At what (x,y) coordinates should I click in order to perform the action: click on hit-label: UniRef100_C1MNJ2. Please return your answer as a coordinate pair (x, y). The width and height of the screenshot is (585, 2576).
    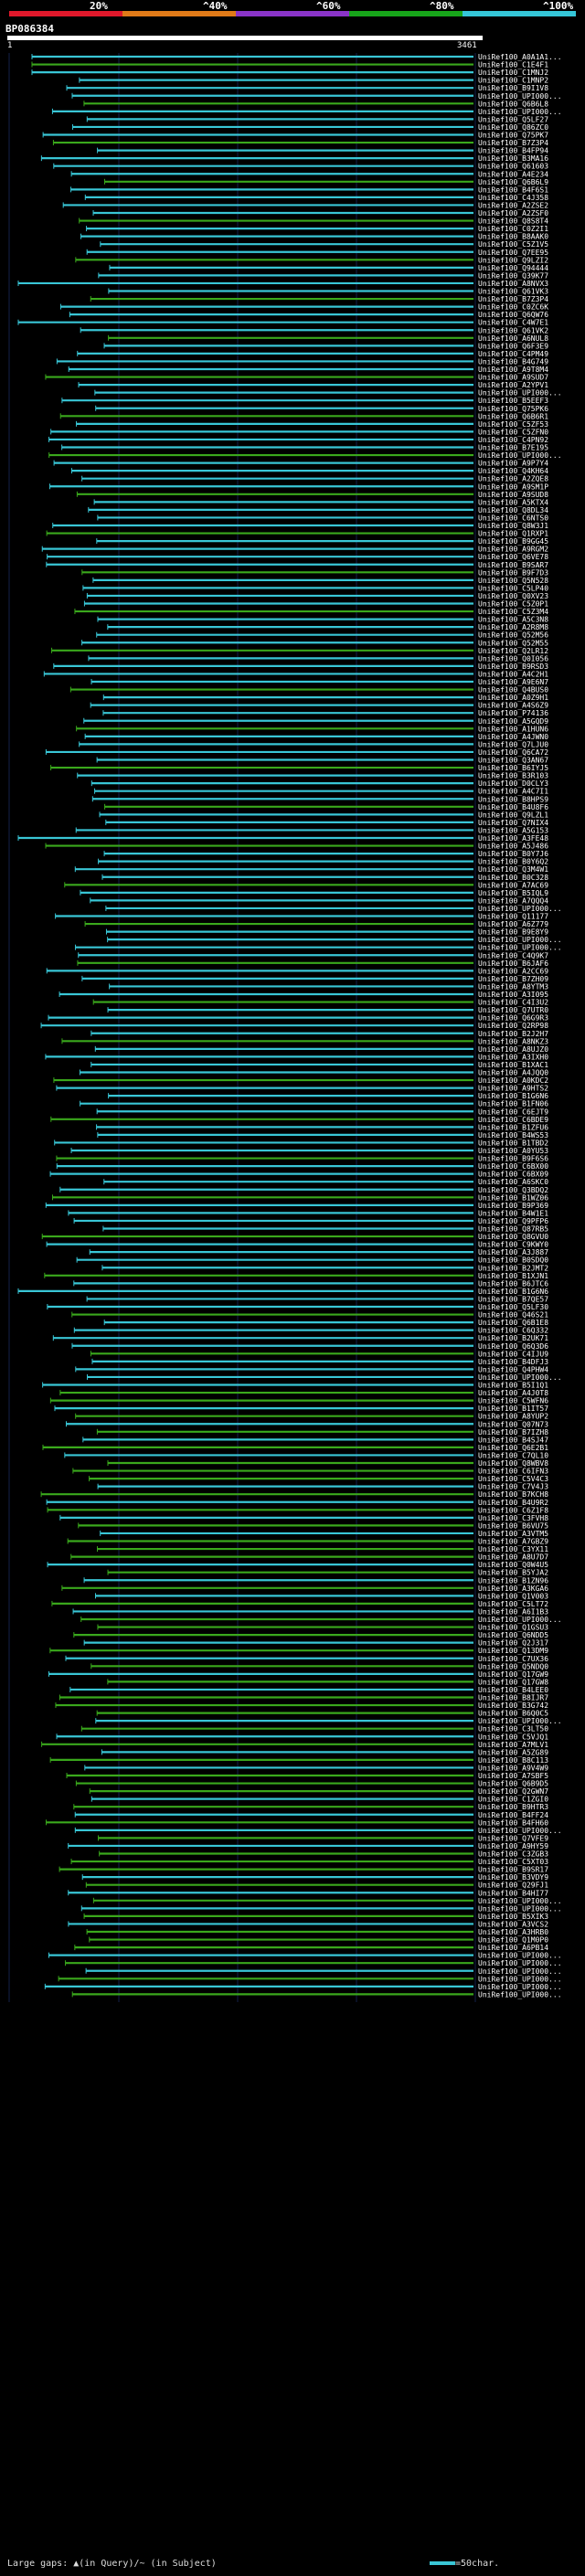
    Looking at the image, I should click on (513, 73).